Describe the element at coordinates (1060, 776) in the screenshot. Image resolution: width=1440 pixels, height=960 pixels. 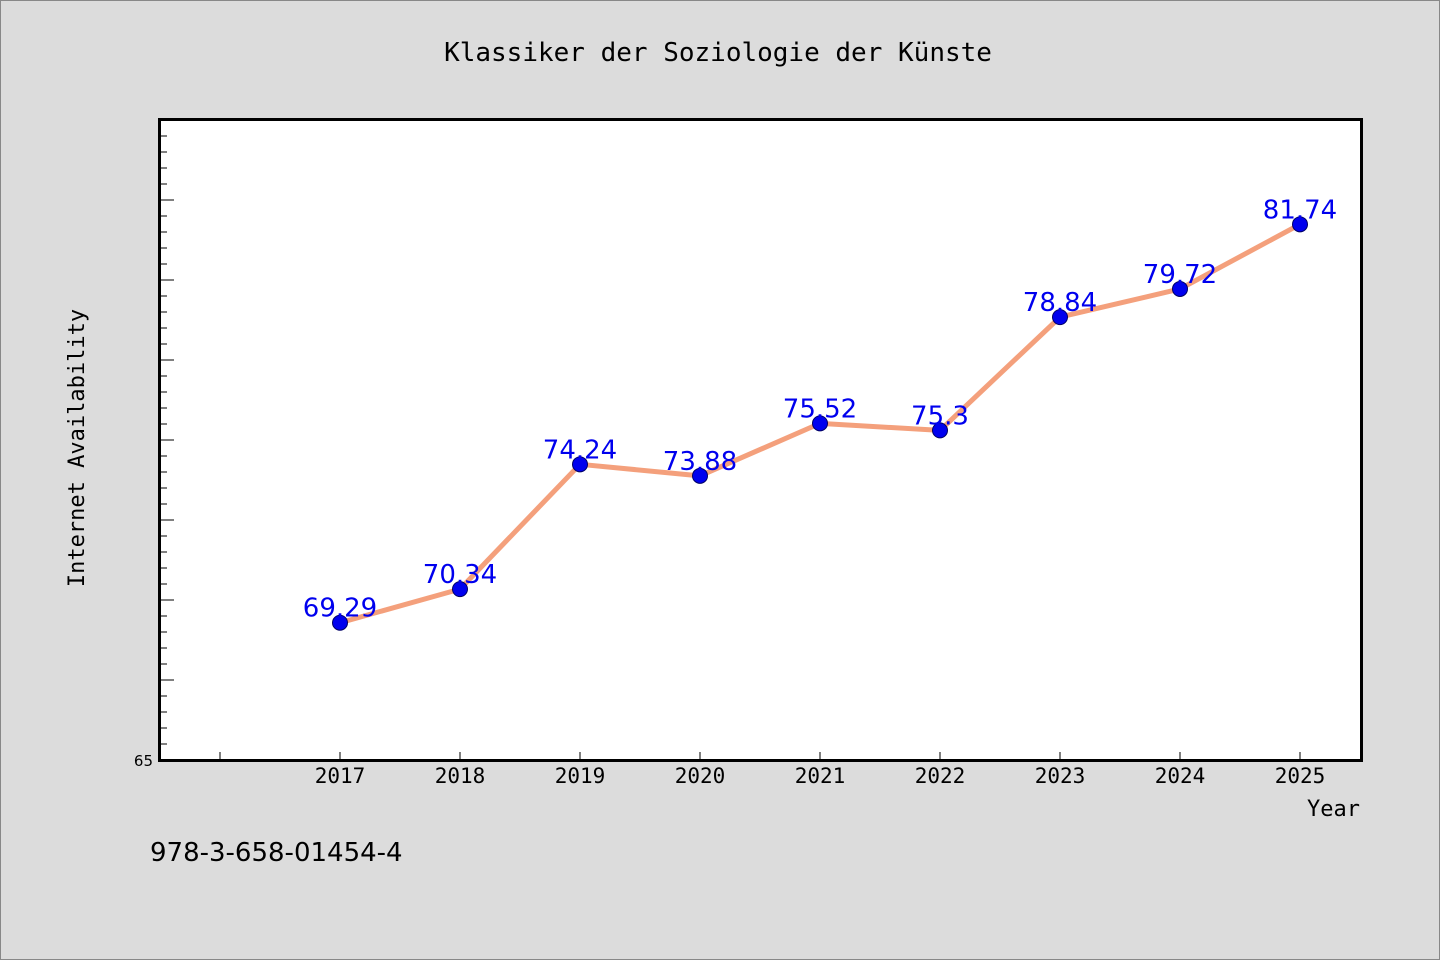
I see `x-tick-label: 2023` at that location.